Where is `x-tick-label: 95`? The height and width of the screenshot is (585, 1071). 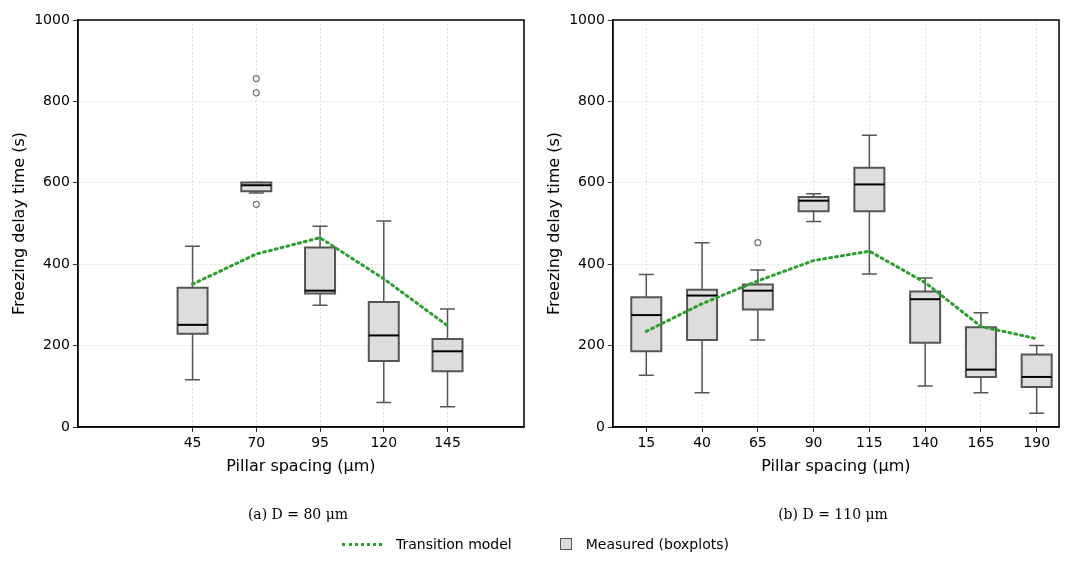
x-tick-label: 95 is located at coordinates (320, 442).